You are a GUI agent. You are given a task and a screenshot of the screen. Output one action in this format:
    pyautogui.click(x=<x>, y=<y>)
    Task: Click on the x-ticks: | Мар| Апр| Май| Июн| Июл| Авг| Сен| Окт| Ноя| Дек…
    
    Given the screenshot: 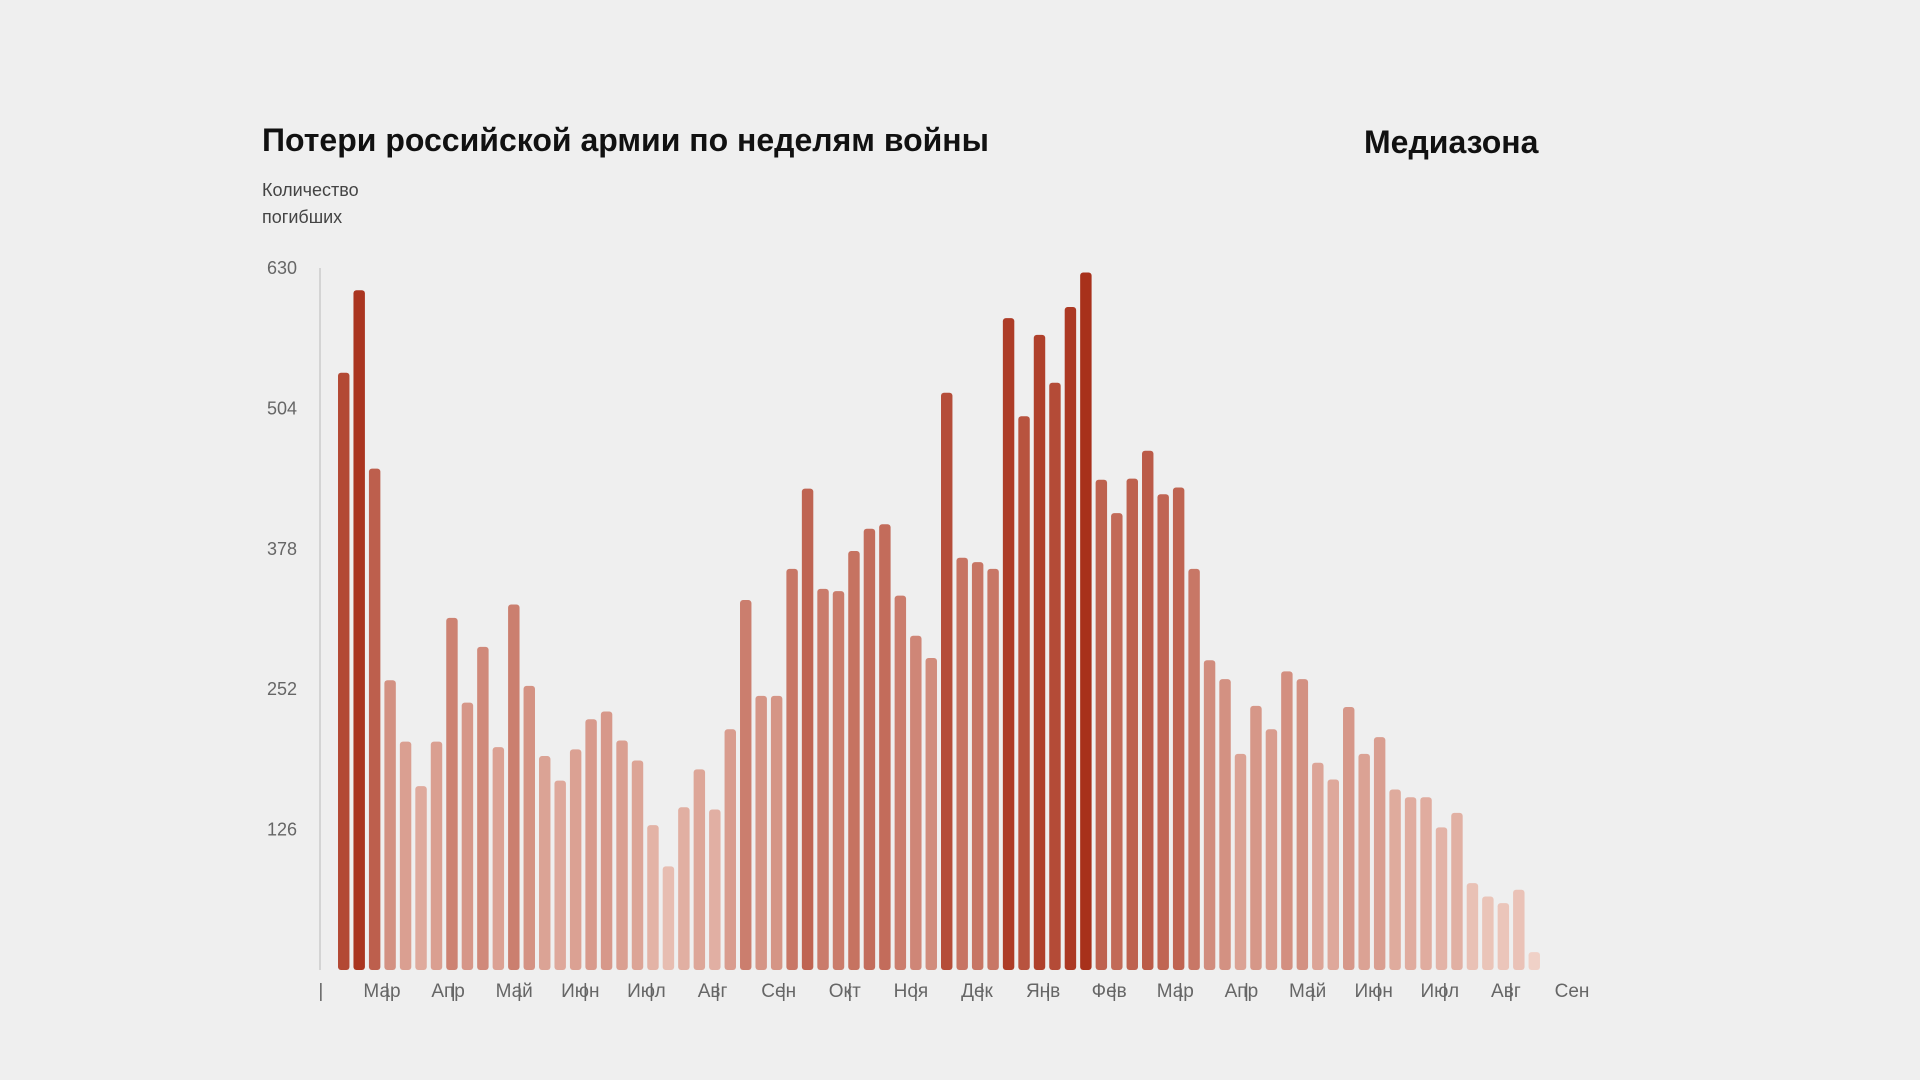 What is the action you would take?
    pyautogui.click(x=953, y=991)
    